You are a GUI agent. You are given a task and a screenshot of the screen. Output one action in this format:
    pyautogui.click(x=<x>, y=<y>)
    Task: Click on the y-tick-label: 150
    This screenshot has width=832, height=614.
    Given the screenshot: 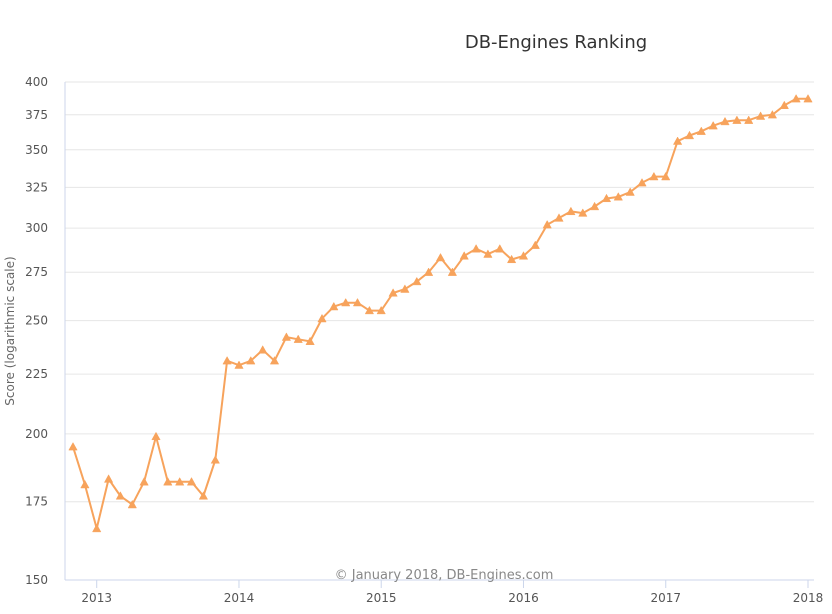 What is the action you would take?
    pyautogui.click(x=36, y=580)
    